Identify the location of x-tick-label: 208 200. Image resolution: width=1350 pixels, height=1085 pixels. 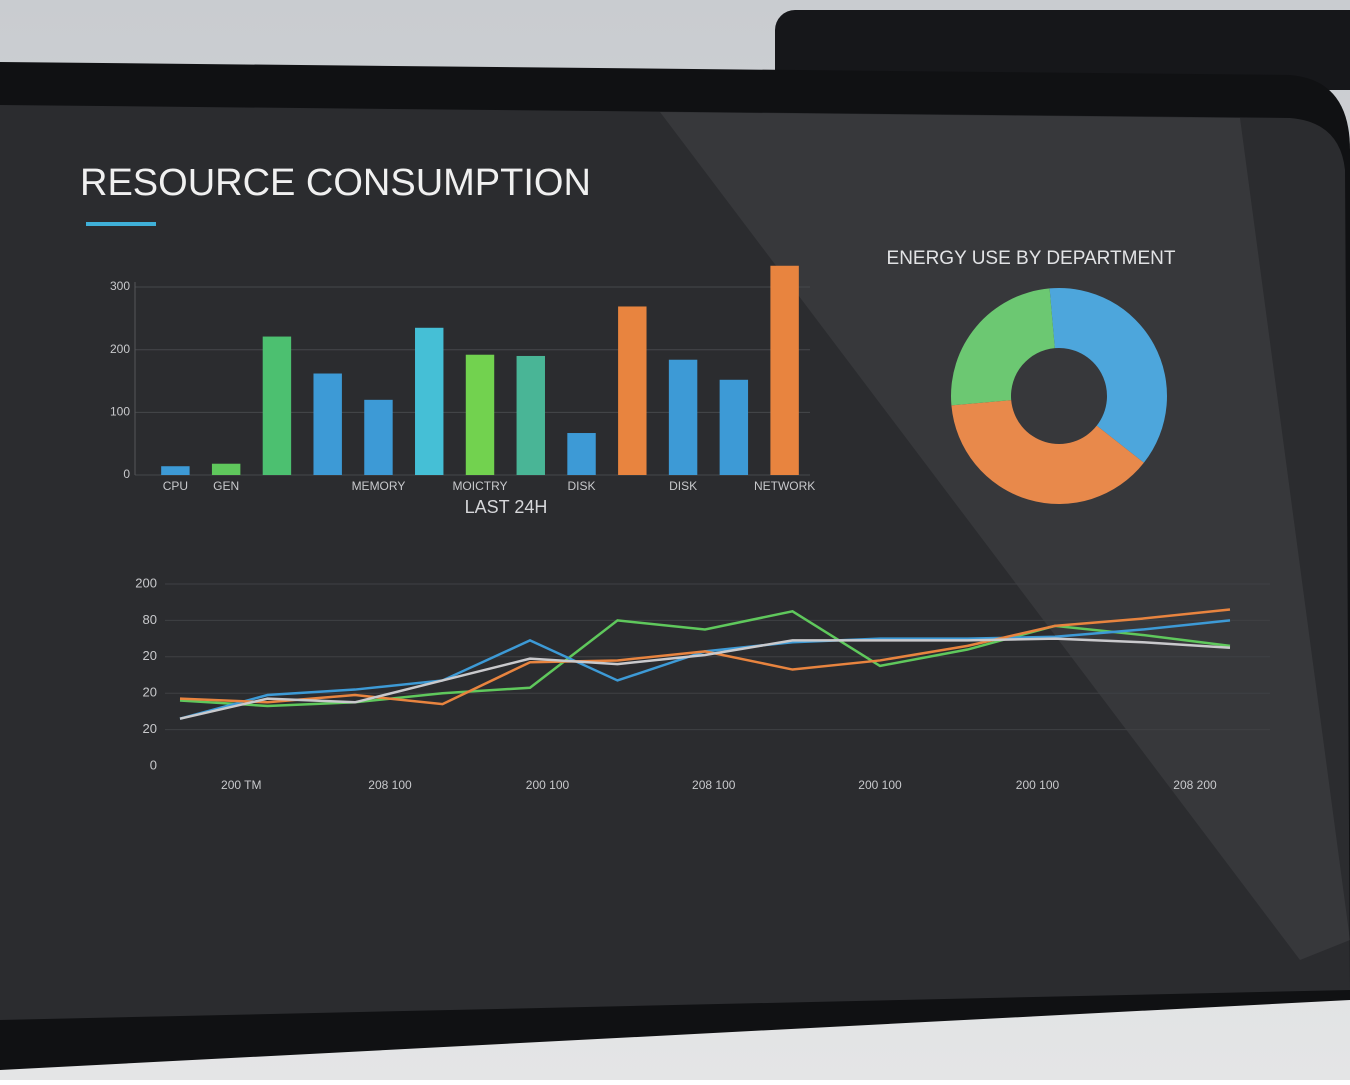
(1195, 785).